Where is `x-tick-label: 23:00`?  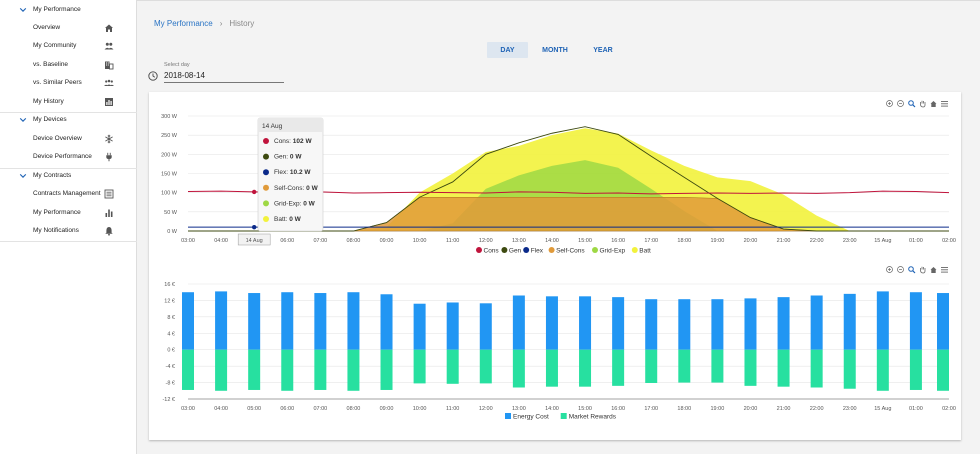
x-tick-label: 23:00 is located at coordinates (850, 241).